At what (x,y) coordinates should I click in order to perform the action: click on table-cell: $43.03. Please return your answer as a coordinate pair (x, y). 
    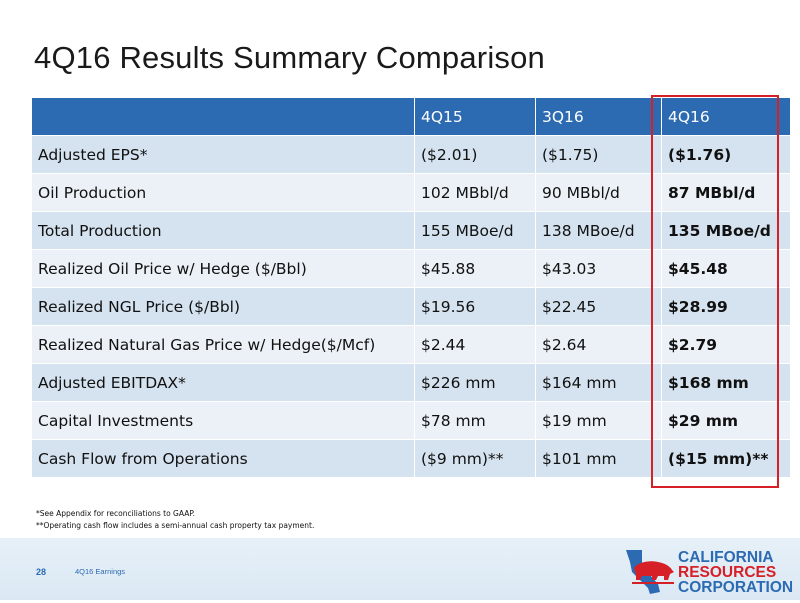
    Looking at the image, I should click on (598, 268).